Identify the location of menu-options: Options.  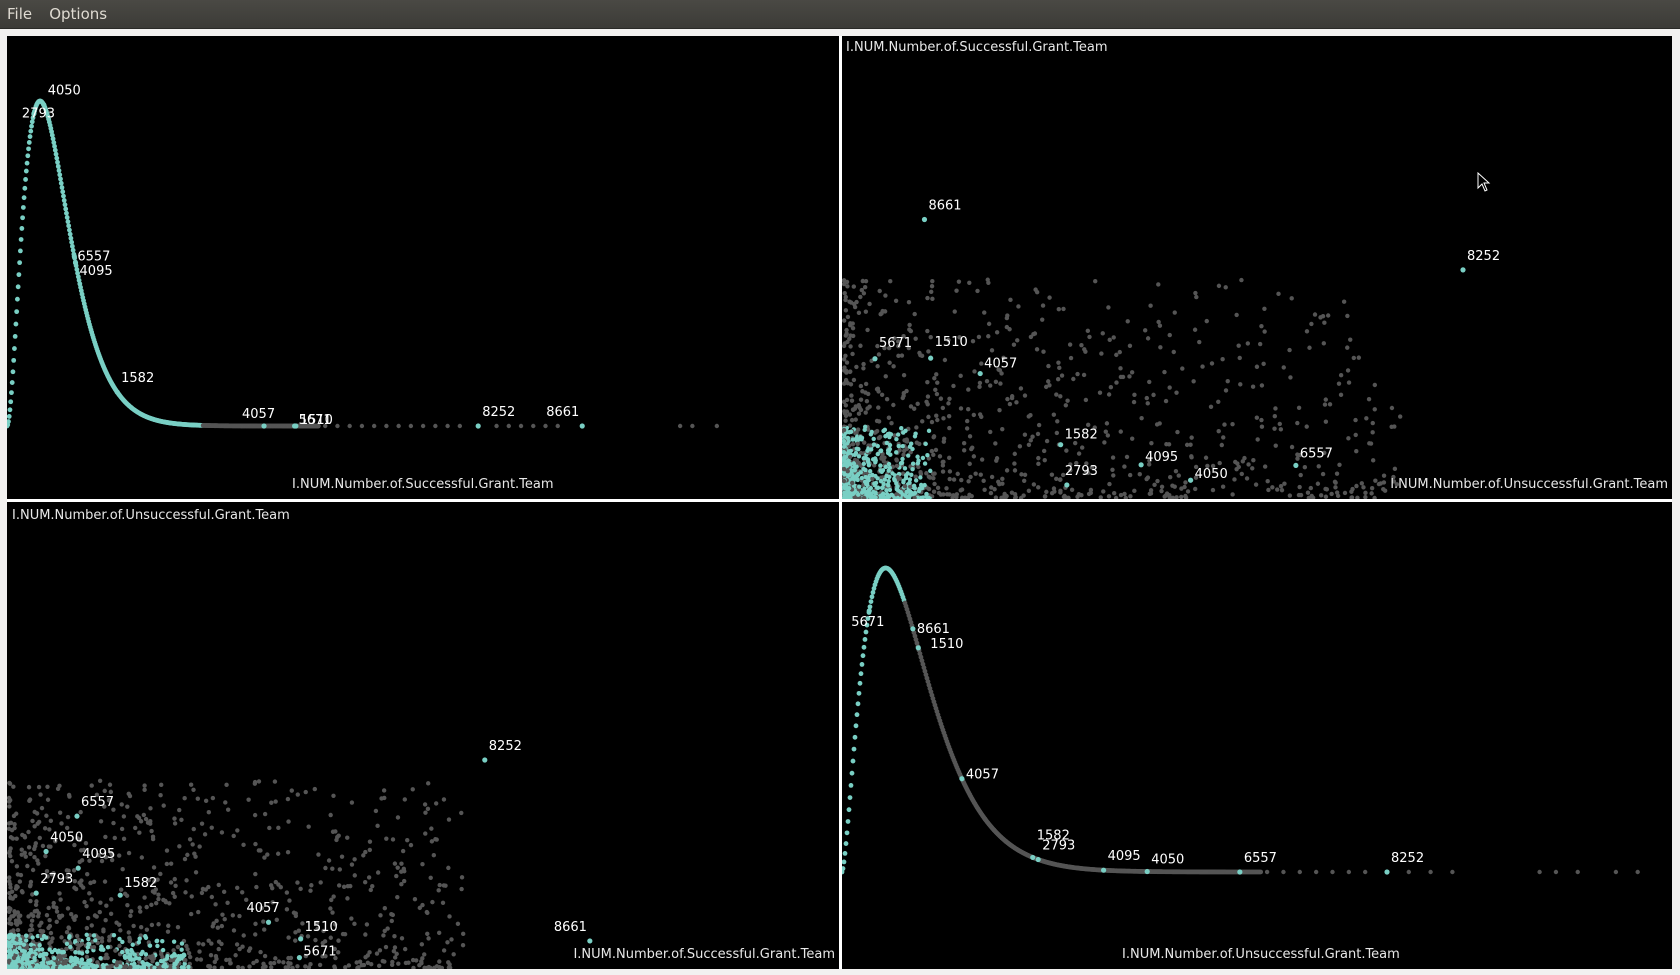
(78, 14).